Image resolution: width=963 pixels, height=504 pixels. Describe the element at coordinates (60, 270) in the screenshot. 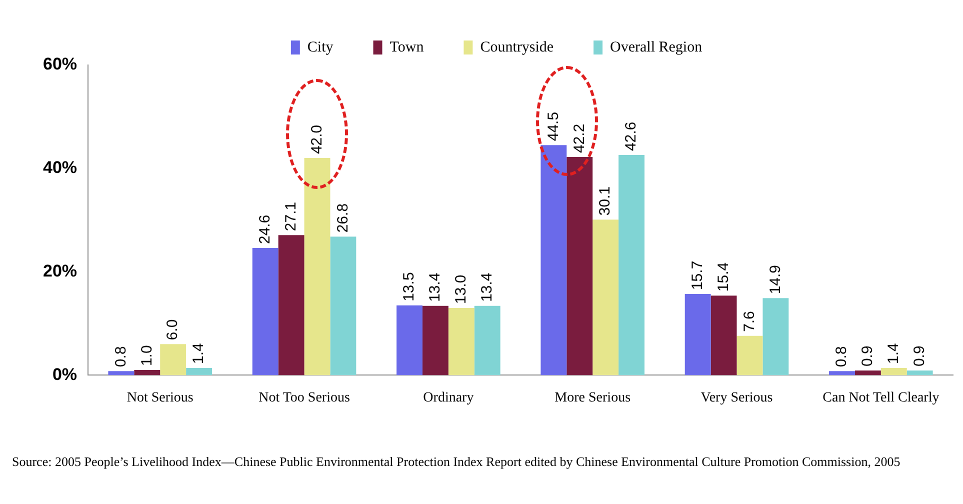

I see `y-tick-label: 20%` at that location.